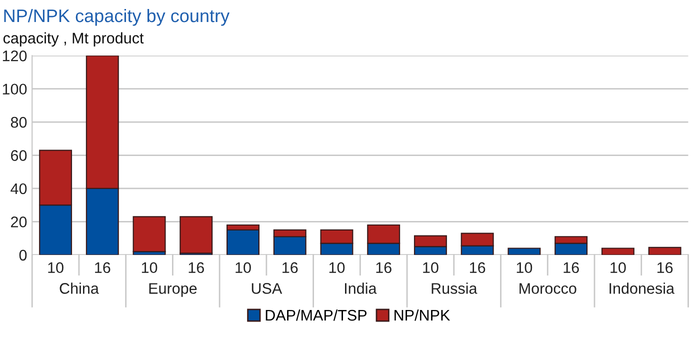 The image size is (698, 359). Describe the element at coordinates (267, 288) in the screenshot. I see `text: USA` at that location.